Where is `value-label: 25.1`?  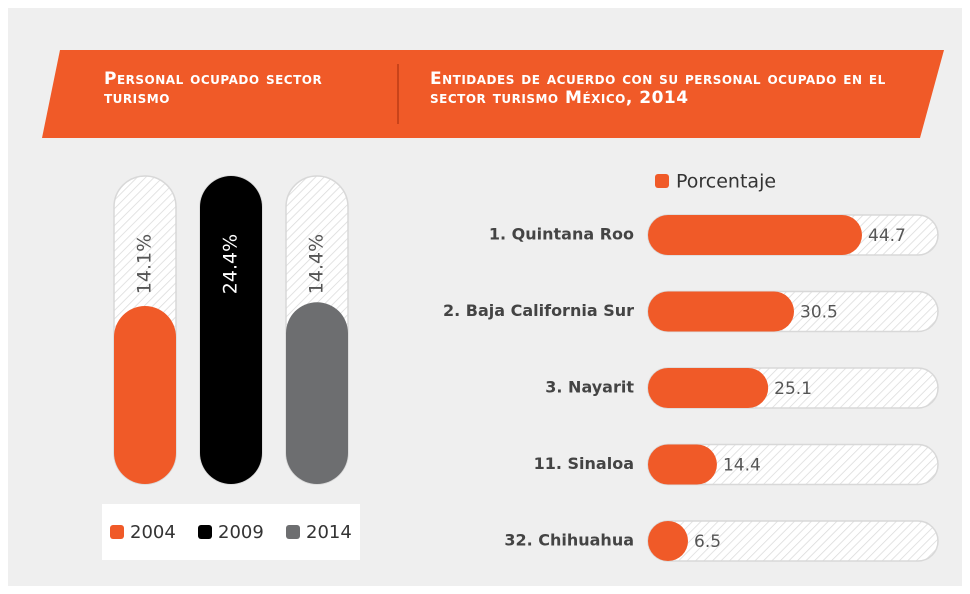
value-label: 25.1 is located at coordinates (793, 389).